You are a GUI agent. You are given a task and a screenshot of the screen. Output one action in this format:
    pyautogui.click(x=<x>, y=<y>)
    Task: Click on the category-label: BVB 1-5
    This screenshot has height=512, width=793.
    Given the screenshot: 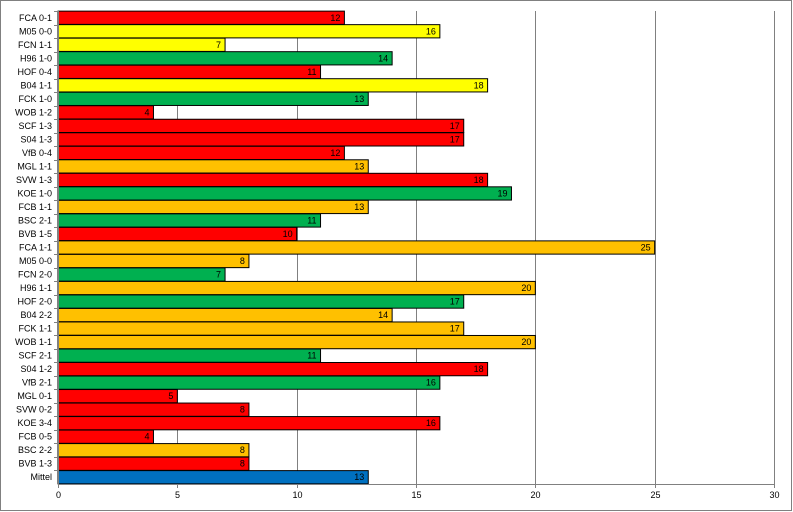 What is the action you would take?
    pyautogui.click(x=35, y=234)
    